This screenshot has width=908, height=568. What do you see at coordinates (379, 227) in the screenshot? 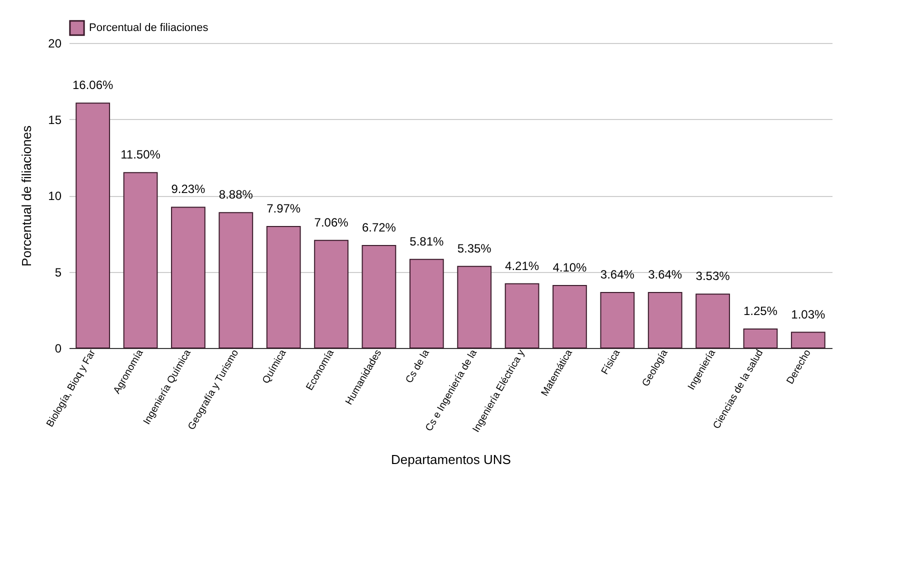
I see `data-label: 6.72%` at bounding box center [379, 227].